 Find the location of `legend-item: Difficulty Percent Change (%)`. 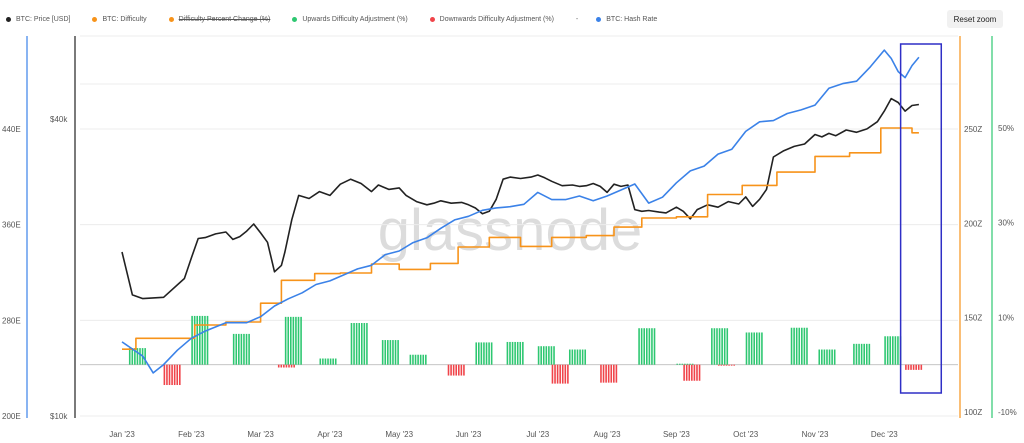

legend-item: Difficulty Percent Change (%) is located at coordinates (219, 19).